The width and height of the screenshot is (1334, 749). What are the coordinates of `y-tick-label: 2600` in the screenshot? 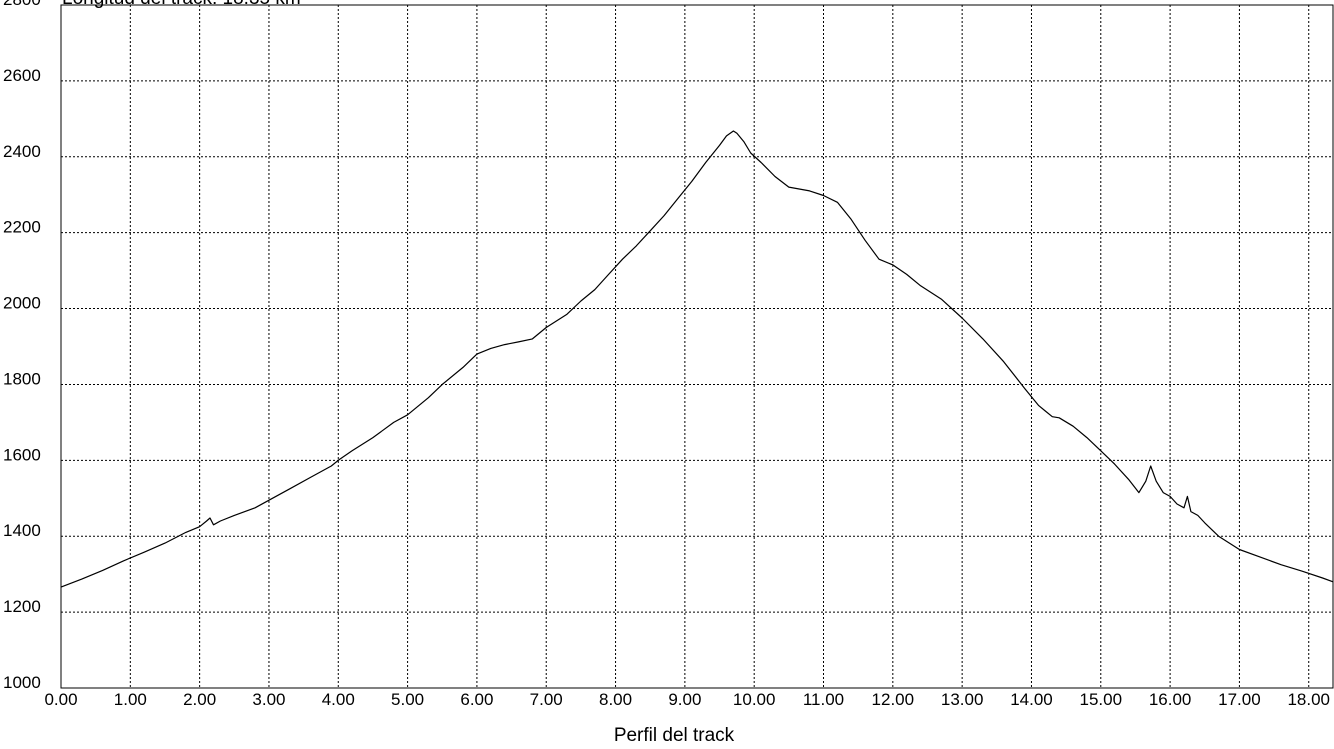 It's located at (22, 75).